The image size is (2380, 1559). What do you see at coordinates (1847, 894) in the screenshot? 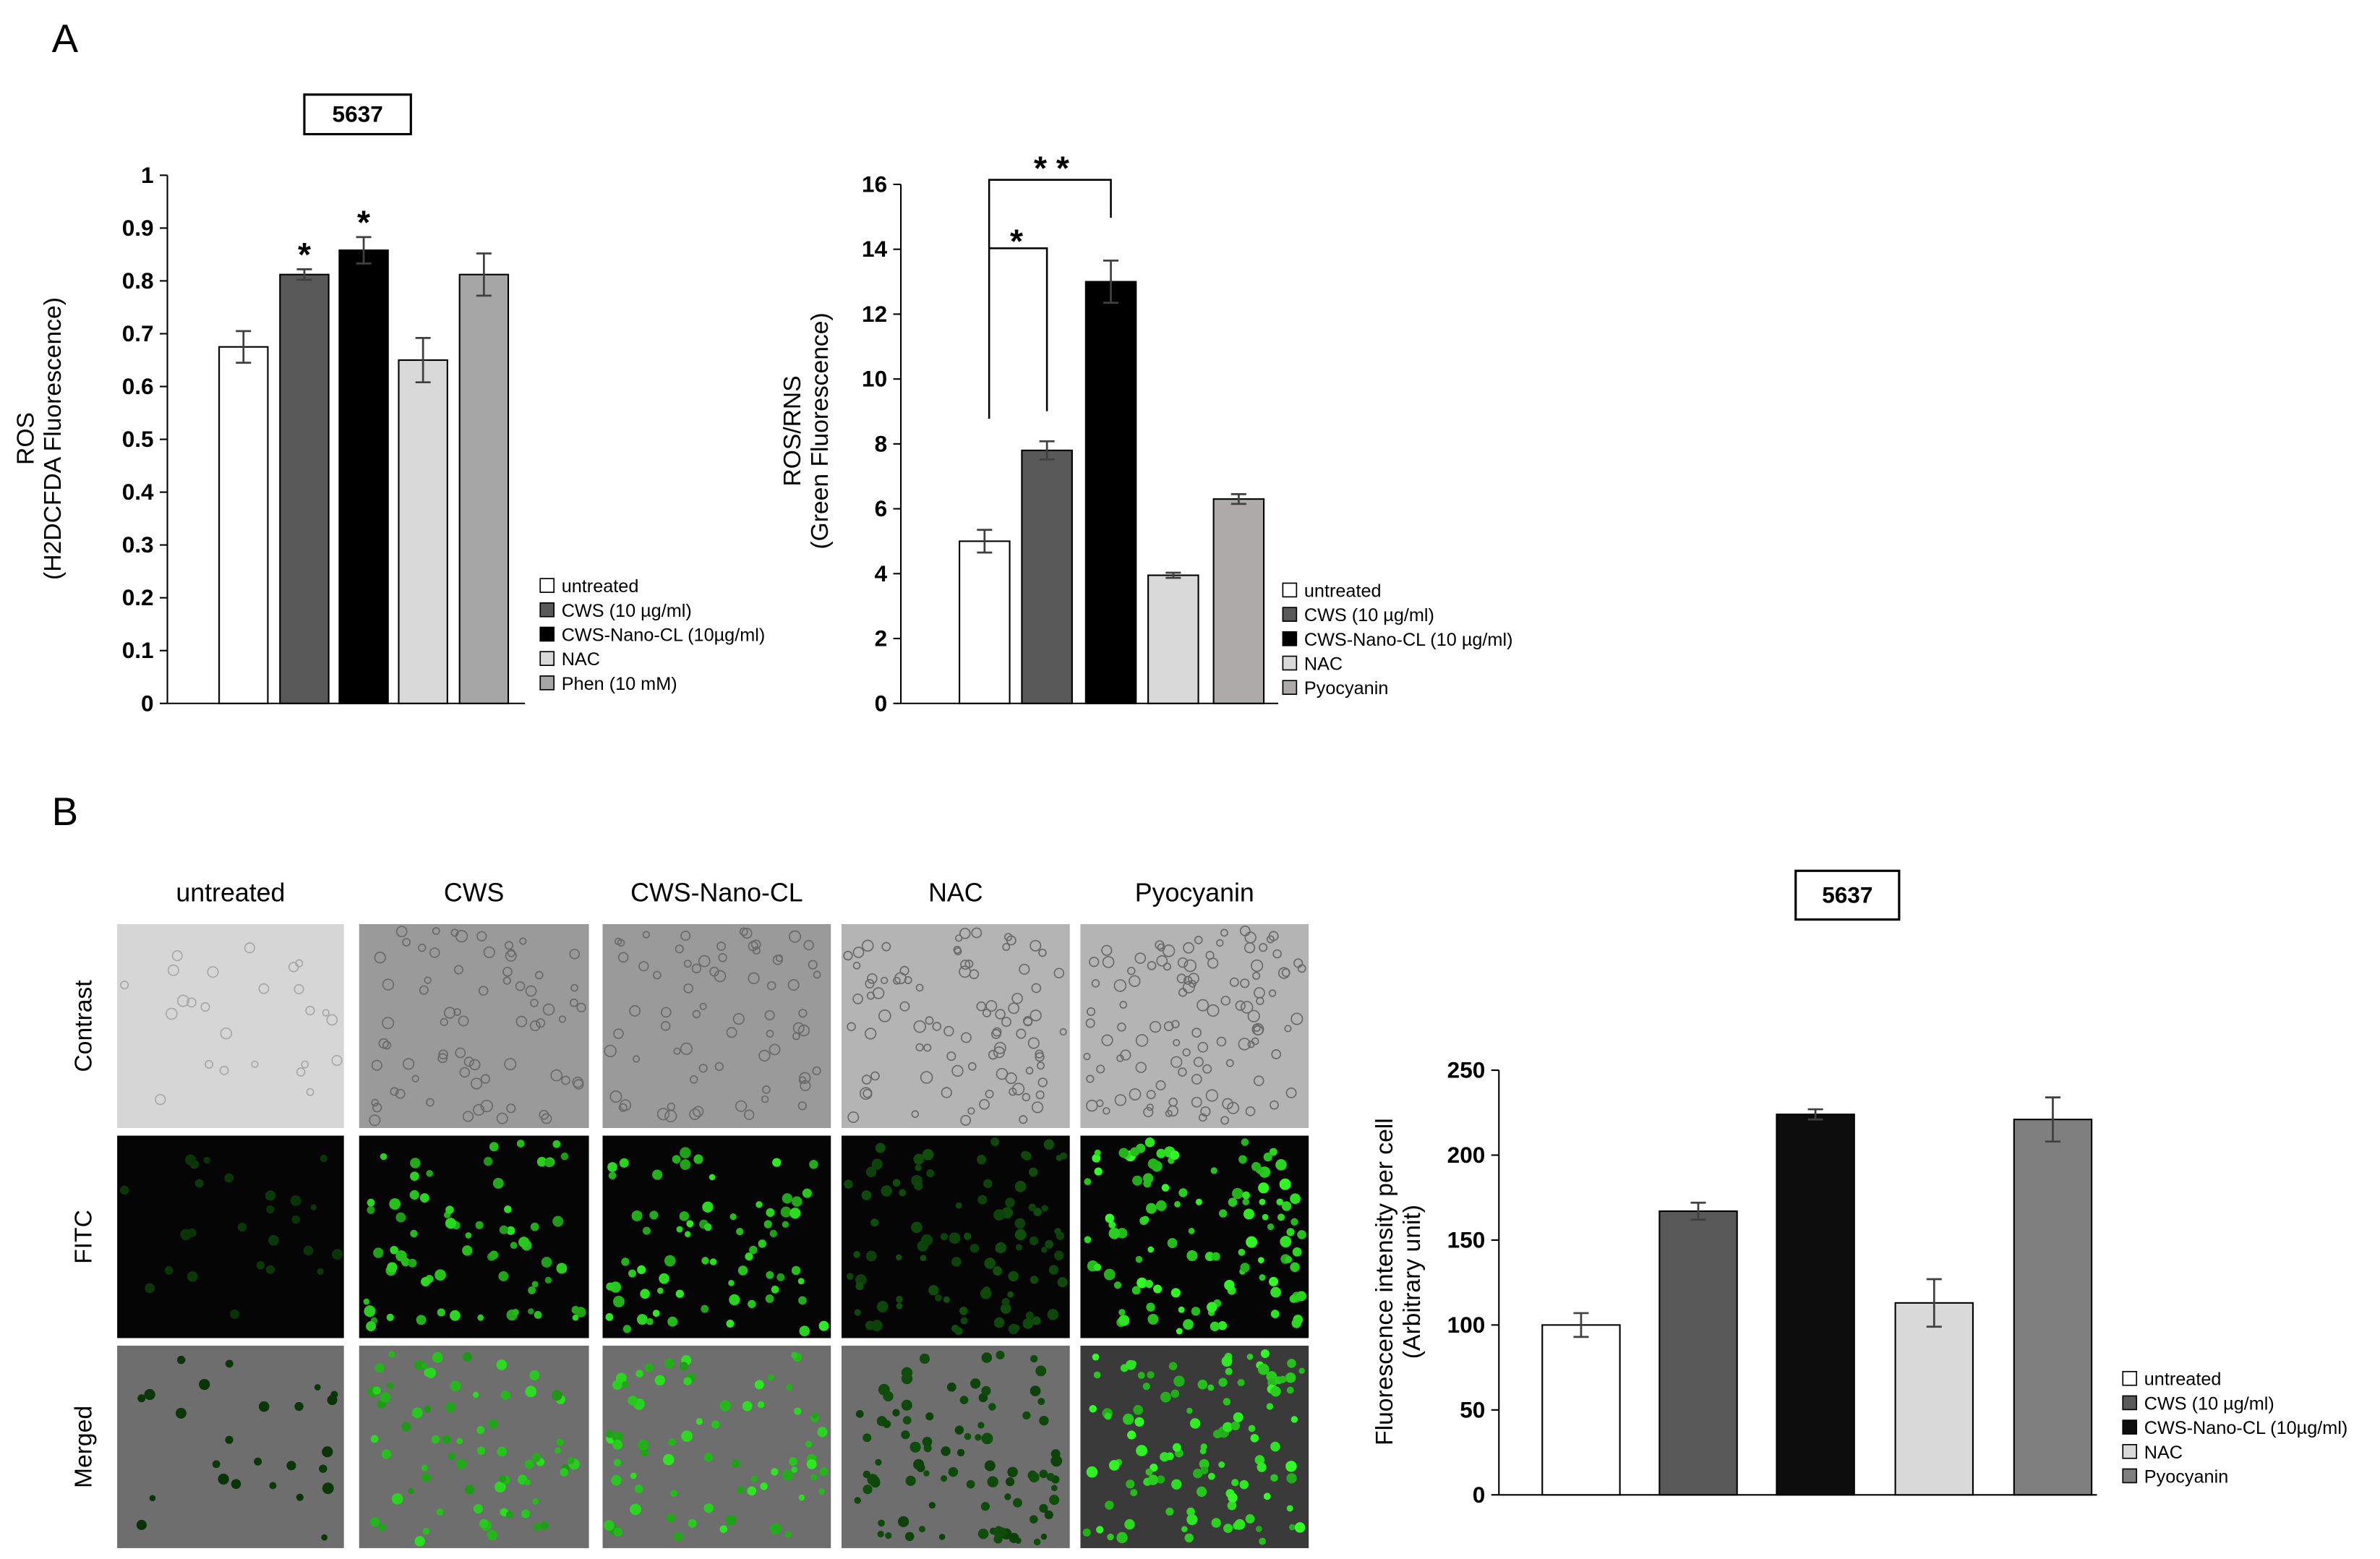
I see `chart-title: 5637` at bounding box center [1847, 894].